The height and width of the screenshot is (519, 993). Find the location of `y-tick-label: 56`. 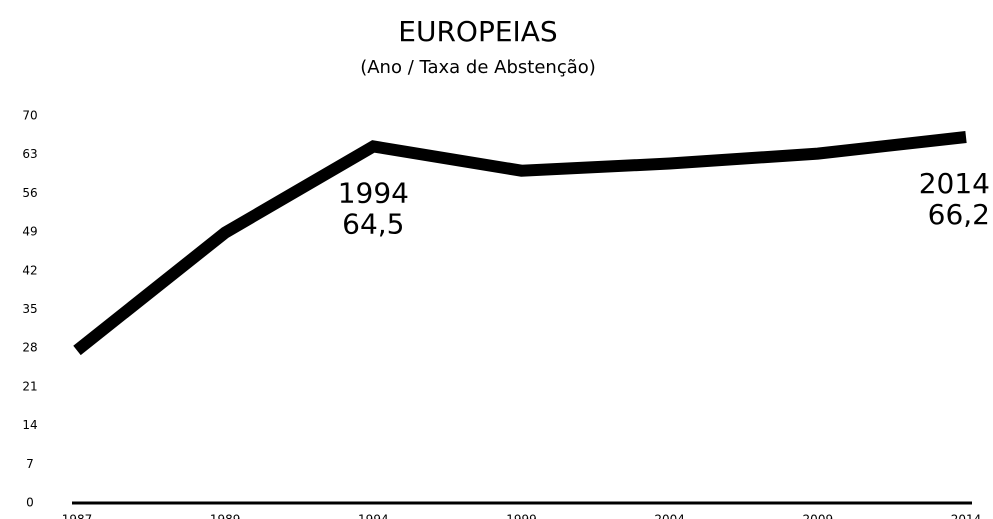

y-tick-label: 56 is located at coordinates (29, 193).